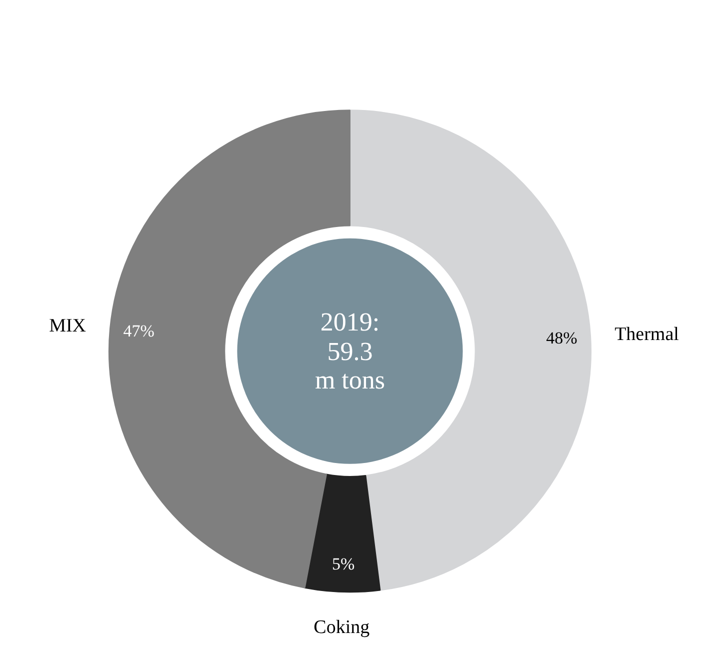  Describe the element at coordinates (350, 351) in the screenshot. I see `text: 2019: 59.3 m tons` at that location.